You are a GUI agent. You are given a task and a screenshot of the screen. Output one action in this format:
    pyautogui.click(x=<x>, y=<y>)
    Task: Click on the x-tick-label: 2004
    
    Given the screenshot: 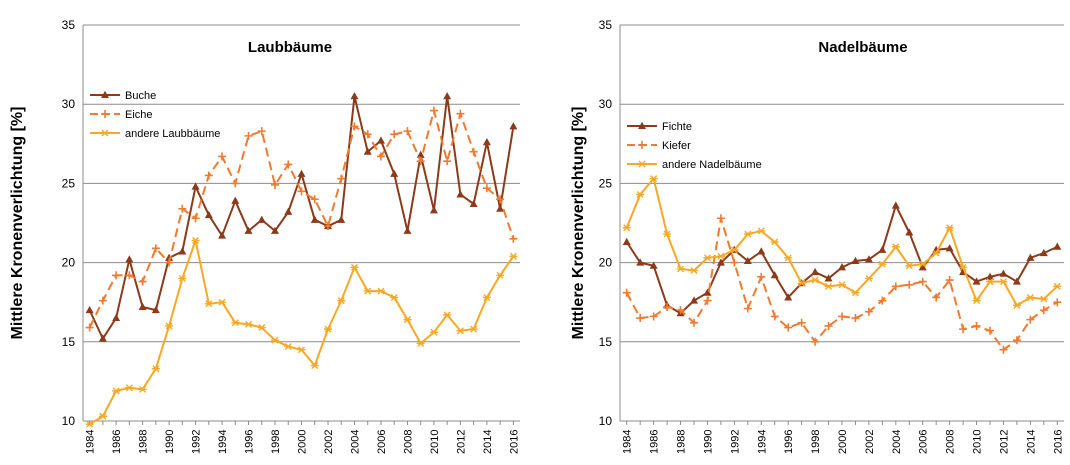 What is the action you would take?
    pyautogui.click(x=897, y=442)
    